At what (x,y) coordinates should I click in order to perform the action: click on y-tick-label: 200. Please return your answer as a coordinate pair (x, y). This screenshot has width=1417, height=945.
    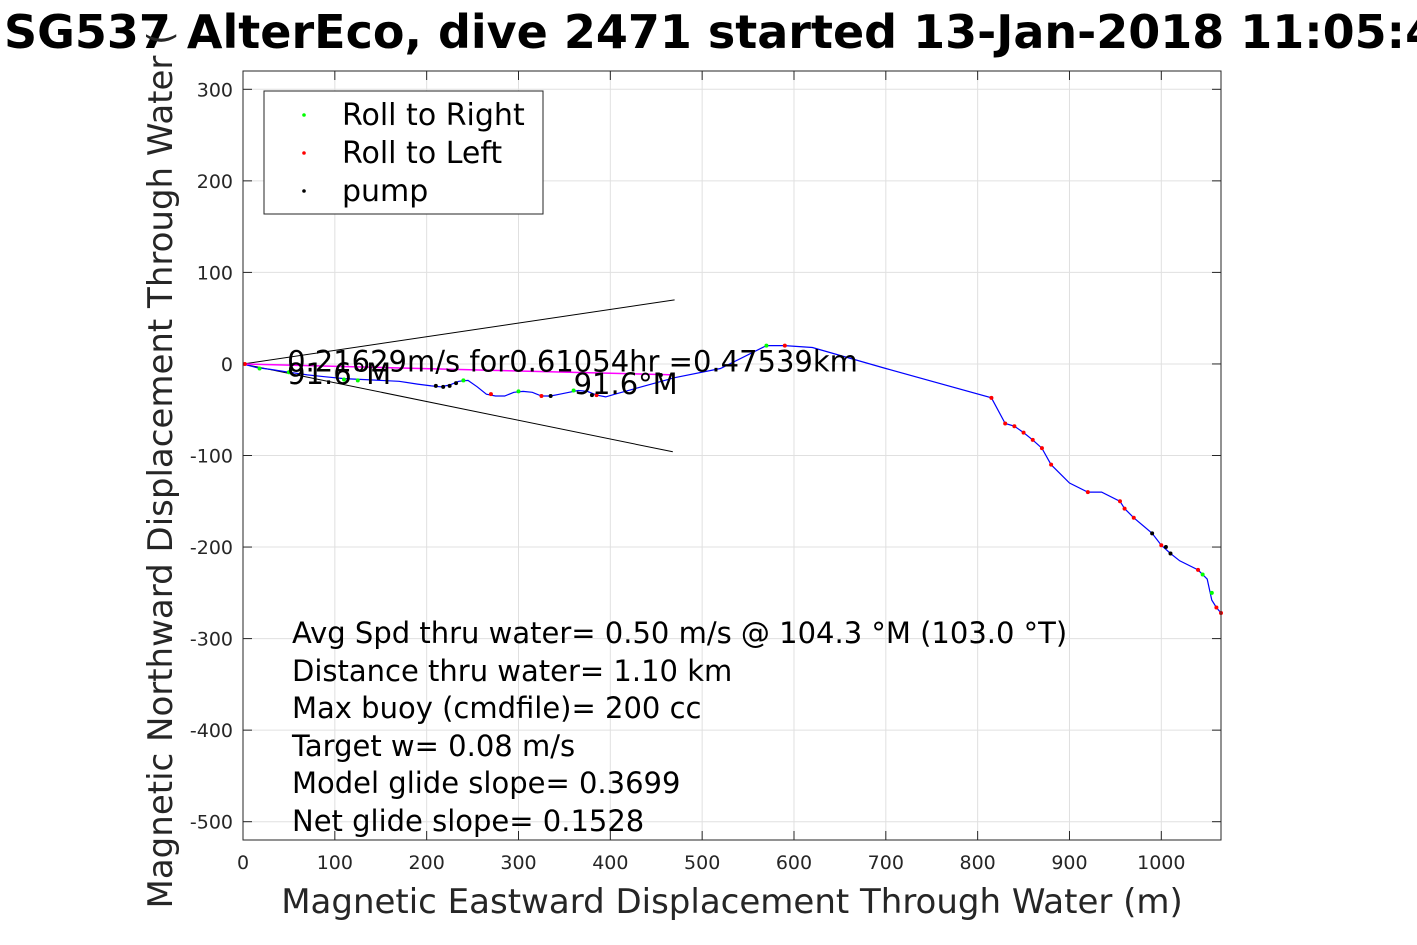
    Looking at the image, I should click on (215, 182).